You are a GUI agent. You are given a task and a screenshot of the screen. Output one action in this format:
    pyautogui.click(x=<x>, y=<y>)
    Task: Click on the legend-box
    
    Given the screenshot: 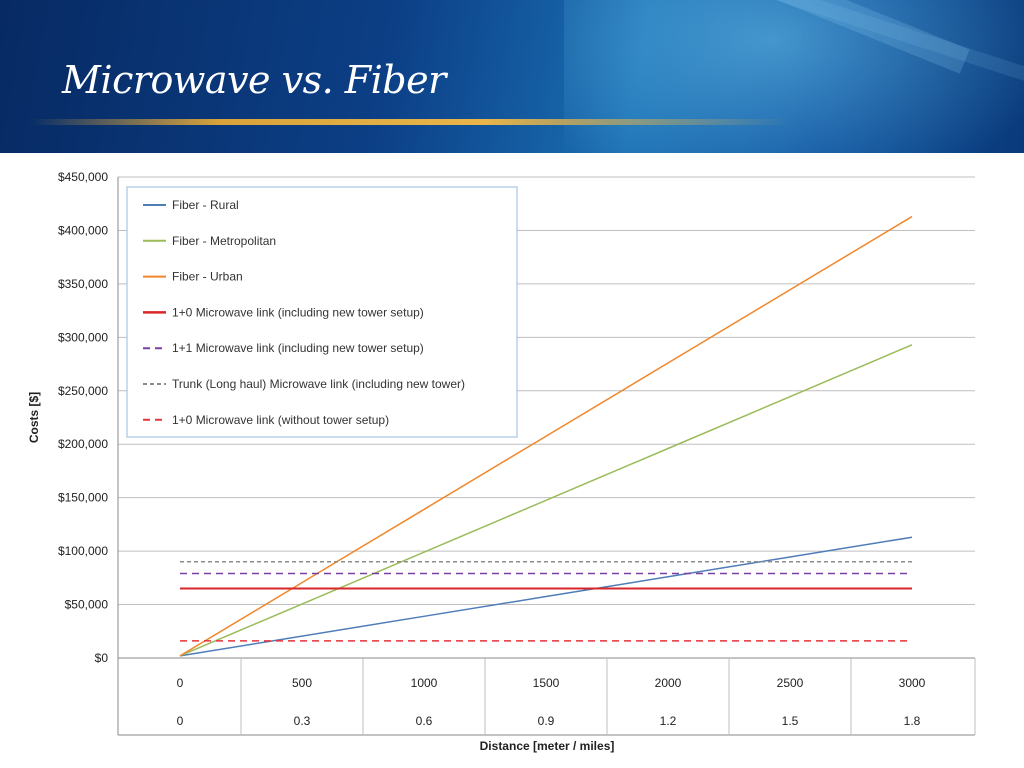 What is the action you would take?
    pyautogui.click(x=322, y=312)
    